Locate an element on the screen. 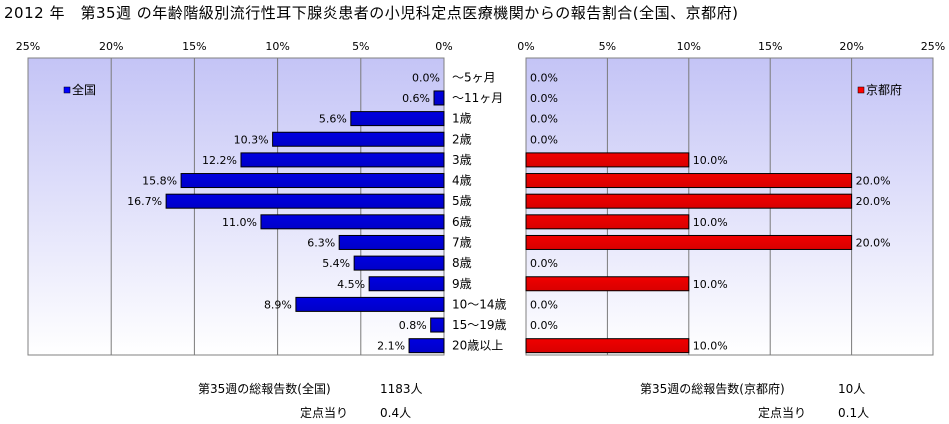 The width and height of the screenshot is (949, 424). national-tick-label: 10% is located at coordinates (277, 46).